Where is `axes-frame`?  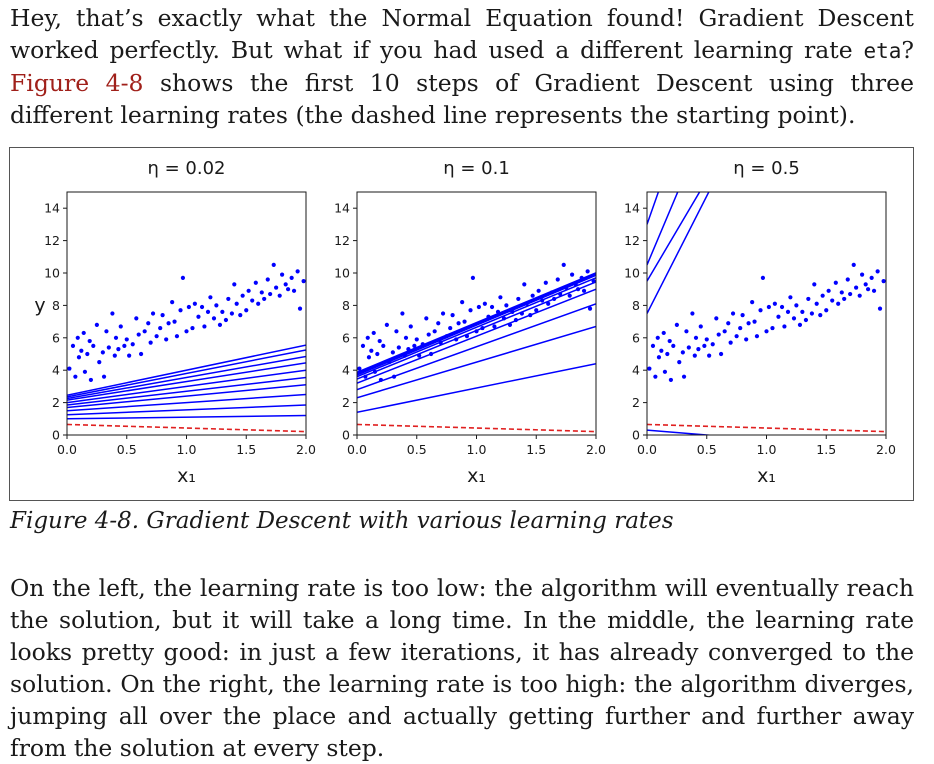 axes-frame is located at coordinates (476, 313).